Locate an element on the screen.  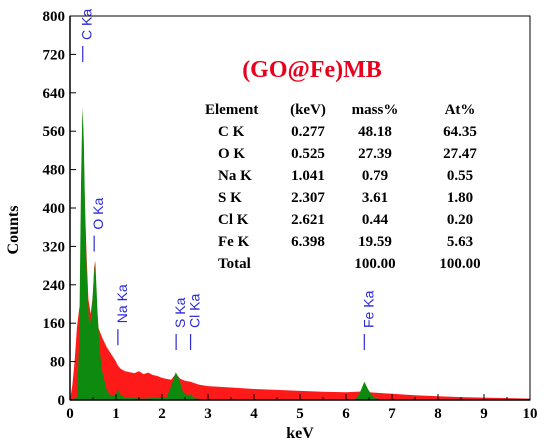
x-tick-label: 7 is located at coordinates (392, 414).